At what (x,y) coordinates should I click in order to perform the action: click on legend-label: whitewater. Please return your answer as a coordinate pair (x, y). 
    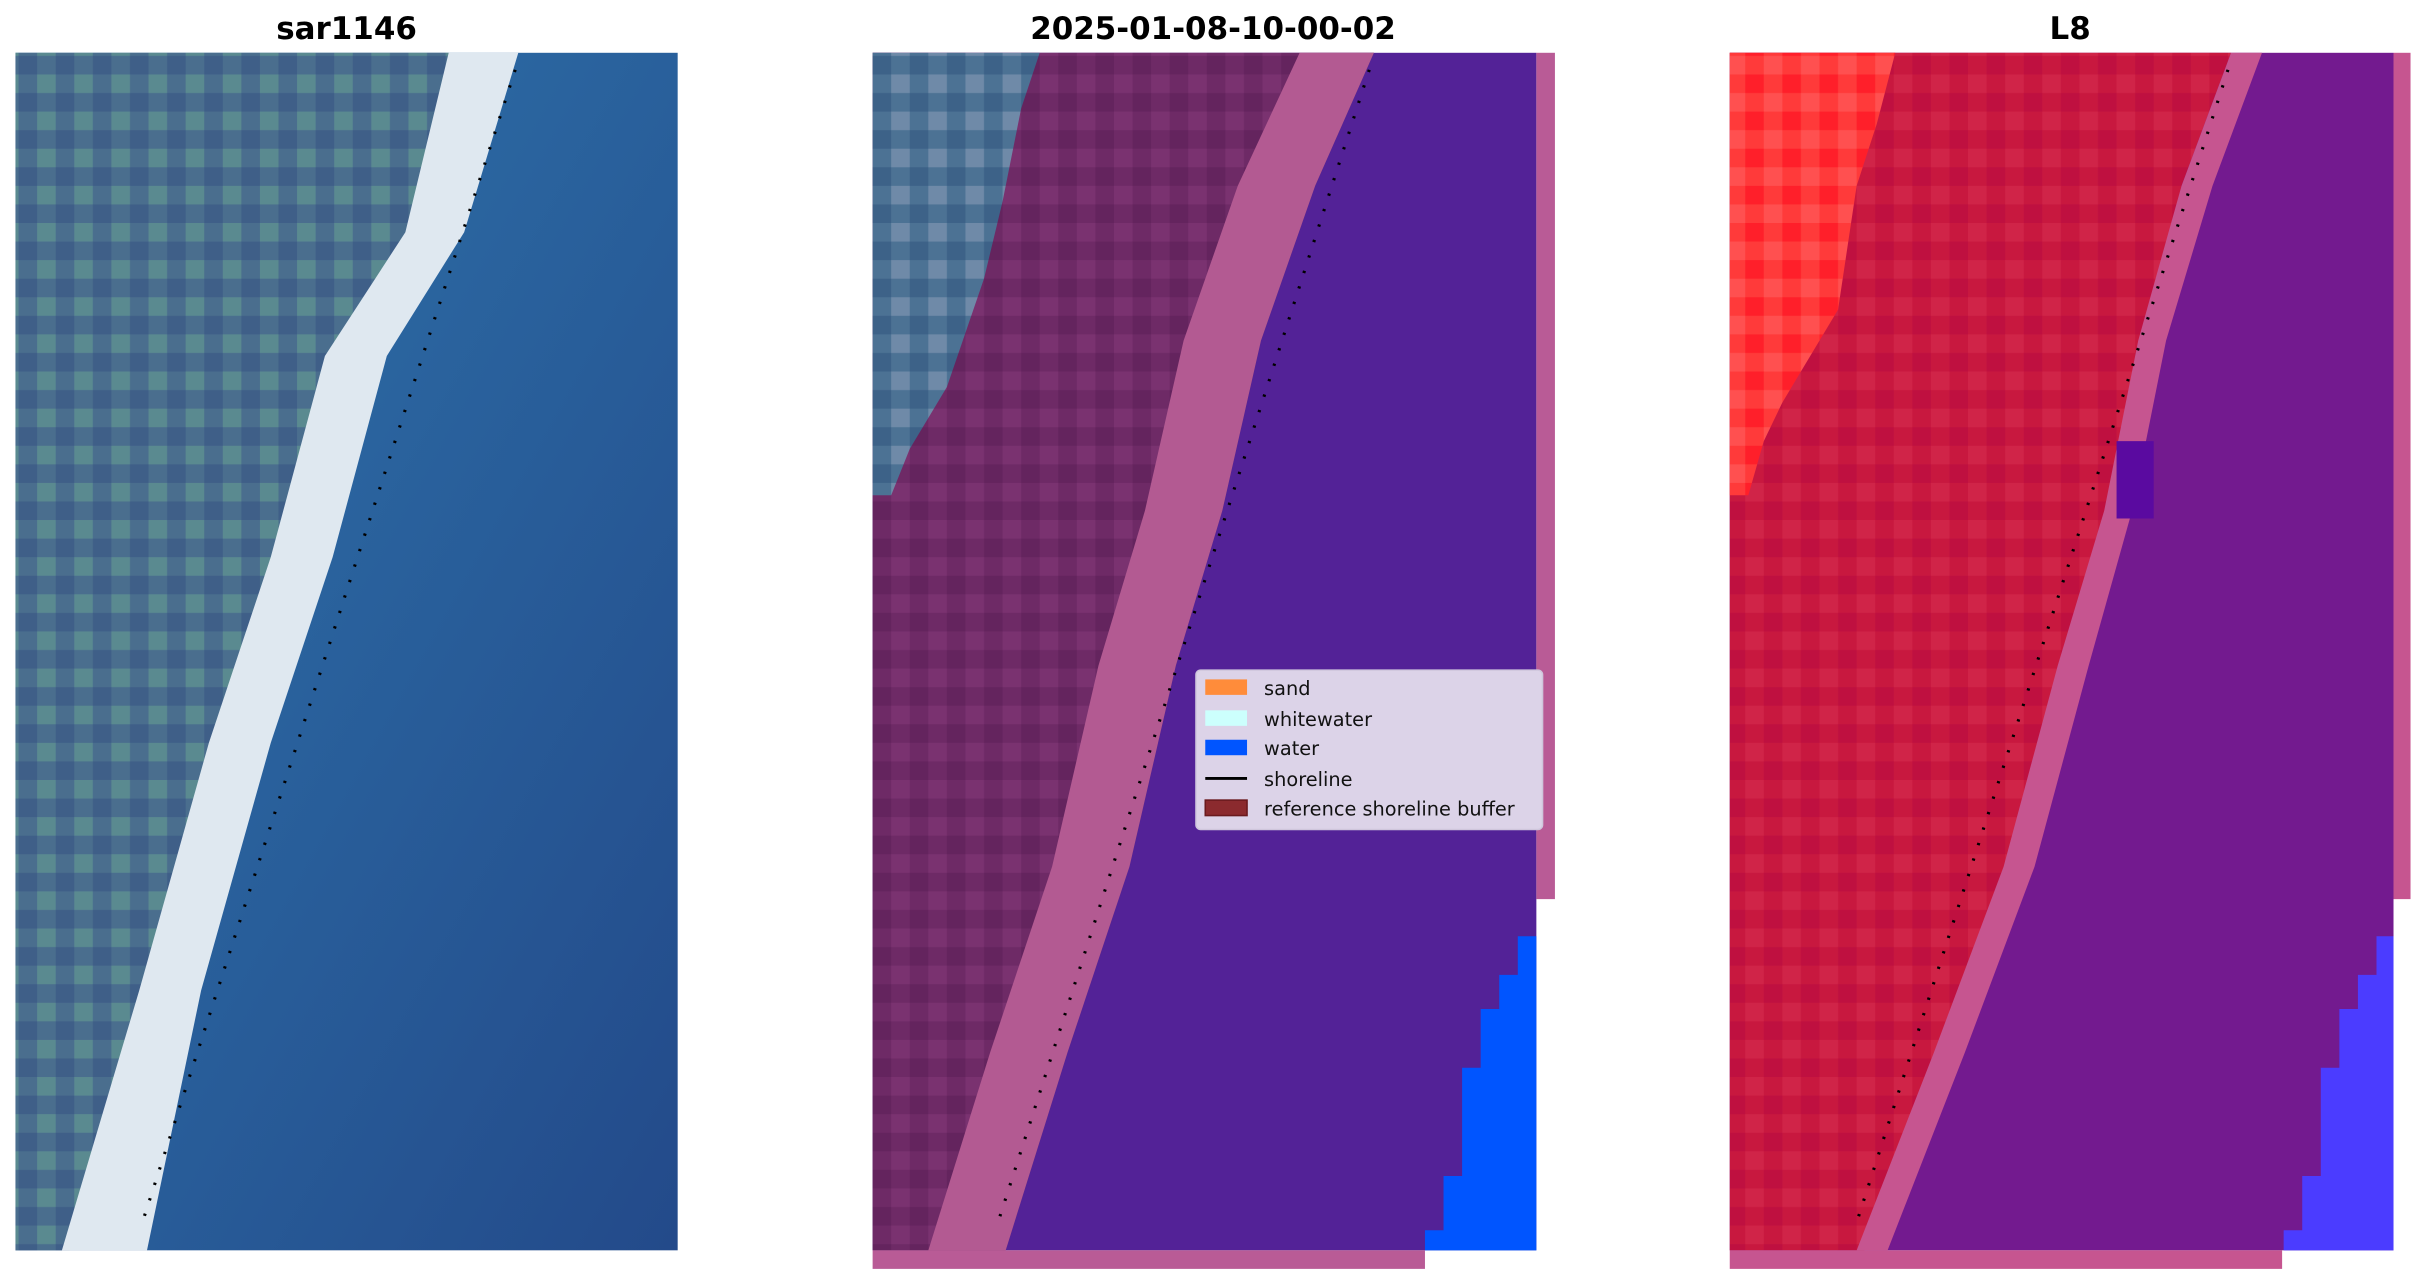
    Looking at the image, I should click on (1318, 719).